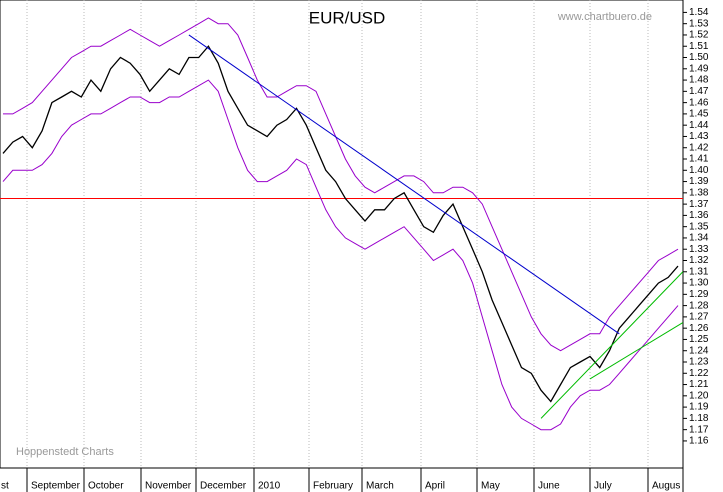 The width and height of the screenshot is (723, 492). I want to click on x-tick-label: December, so click(223, 486).